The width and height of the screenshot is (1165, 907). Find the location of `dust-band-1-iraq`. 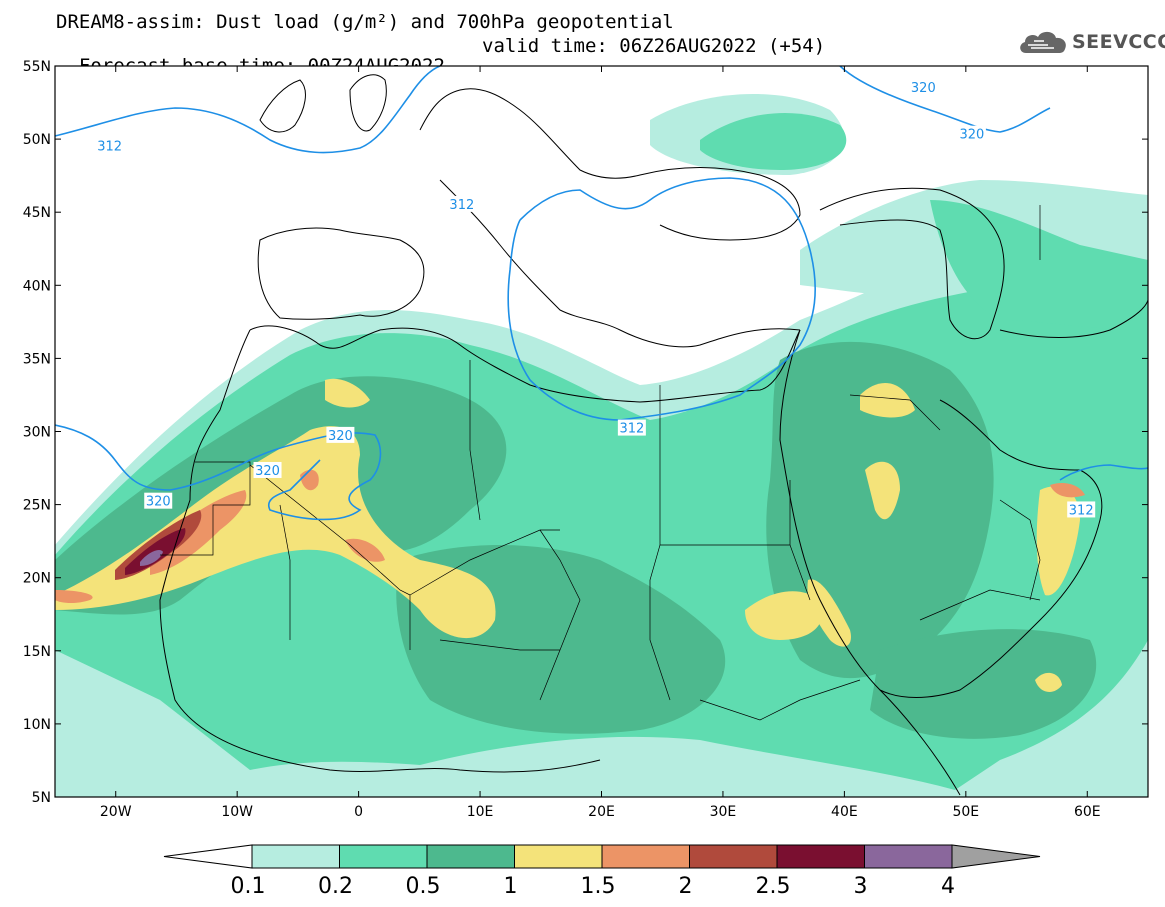

dust-band-1-iraq is located at coordinates (887, 400).